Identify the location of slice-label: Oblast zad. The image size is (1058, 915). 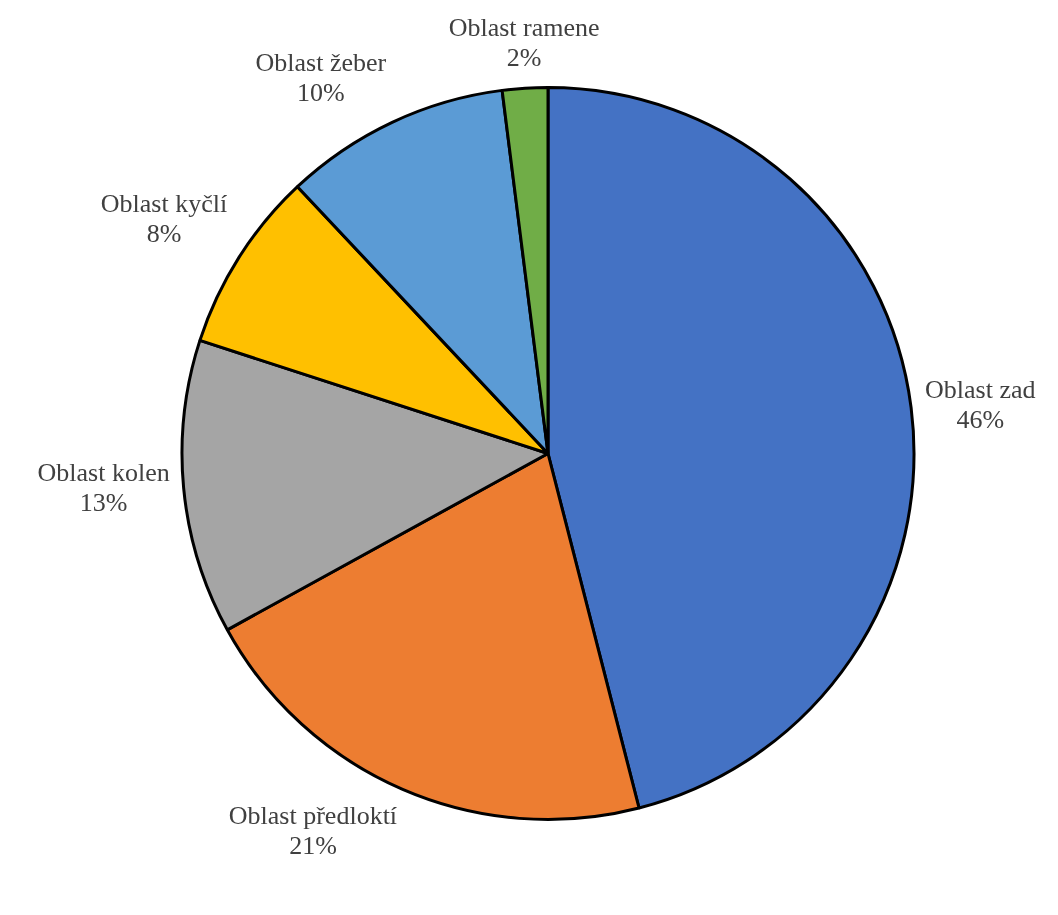
(980, 389).